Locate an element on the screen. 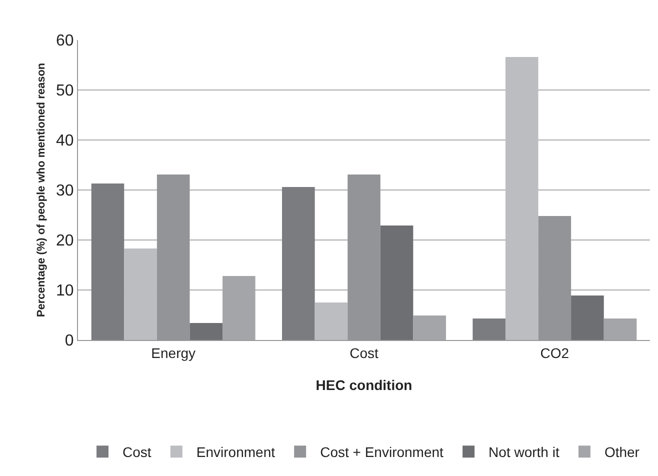 This screenshot has width=658, height=476. legend-label: Cost is located at coordinates (137, 452).